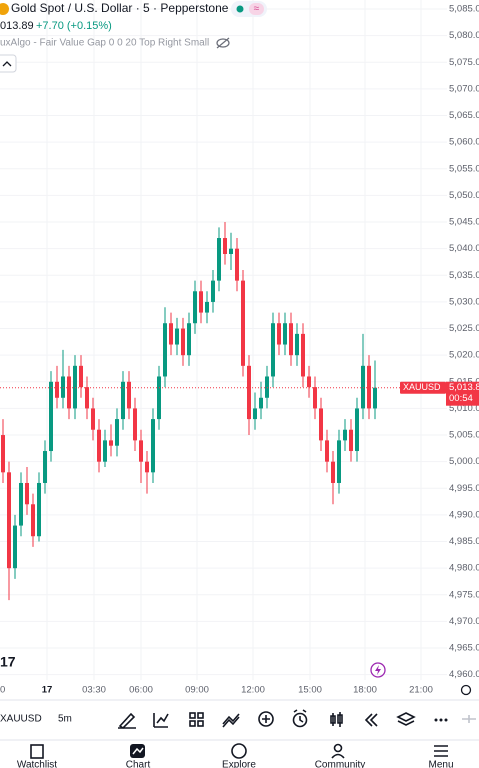 The height and width of the screenshot is (768, 479). What do you see at coordinates (464, 568) in the screenshot?
I see `y-tick-label: 4,980.0` at bounding box center [464, 568].